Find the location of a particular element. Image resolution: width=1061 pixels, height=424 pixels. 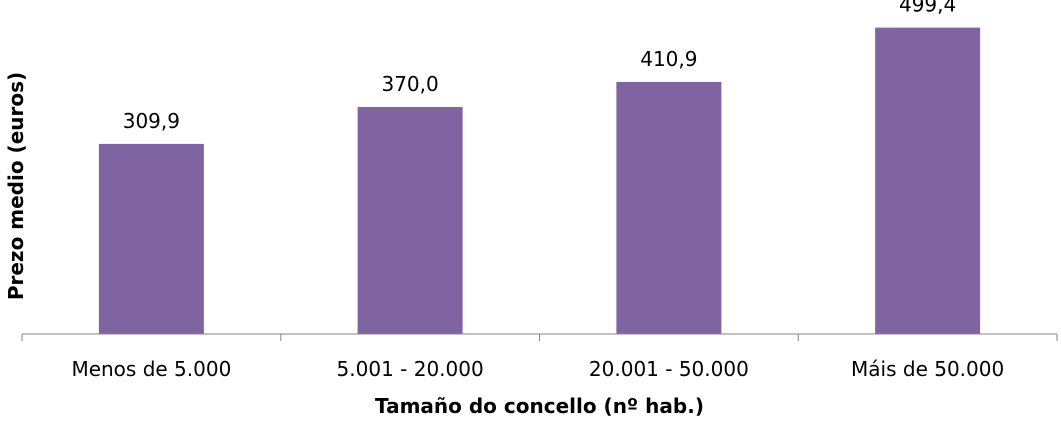

x-axis-ticks is located at coordinates (539, 337).